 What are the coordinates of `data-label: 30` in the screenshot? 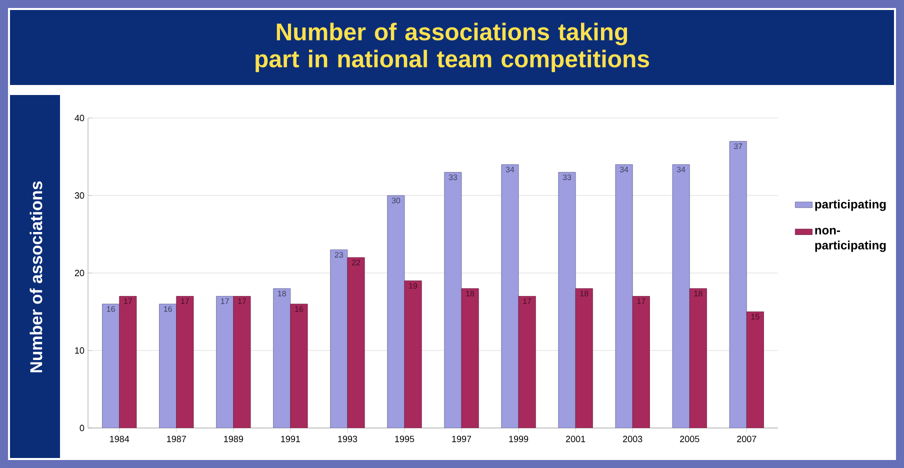 It's located at (396, 201).